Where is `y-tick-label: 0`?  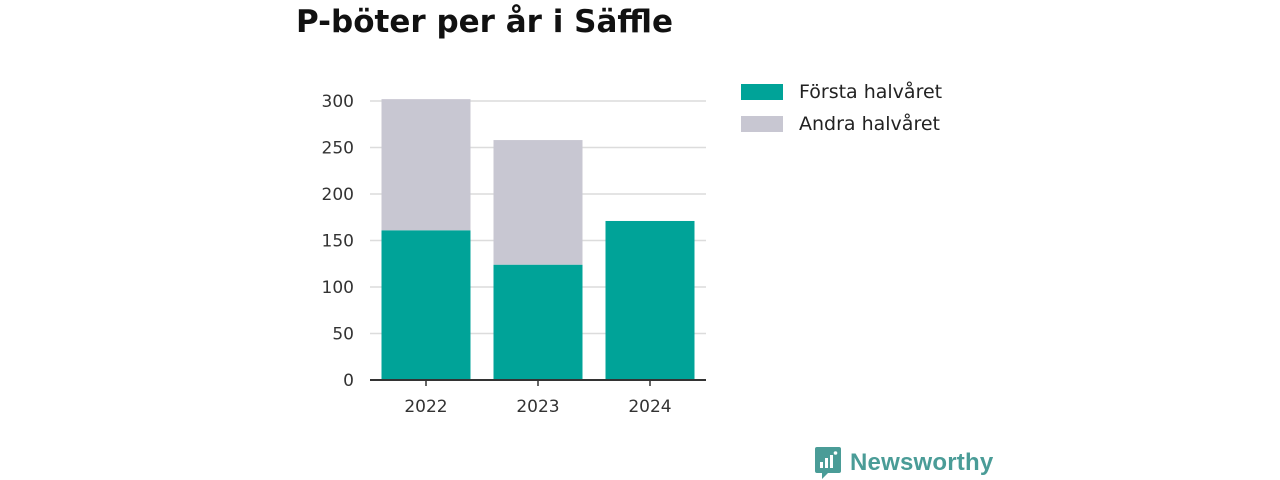 y-tick-label: 0 is located at coordinates (348, 381).